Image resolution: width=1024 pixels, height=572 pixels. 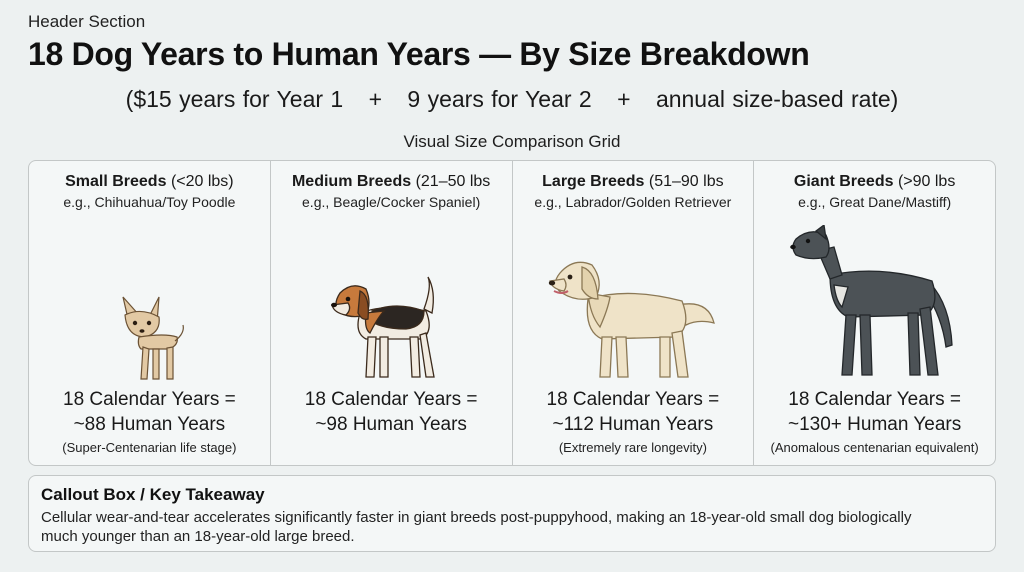 I want to click on chihuahua-icon, so click(x=153, y=338).